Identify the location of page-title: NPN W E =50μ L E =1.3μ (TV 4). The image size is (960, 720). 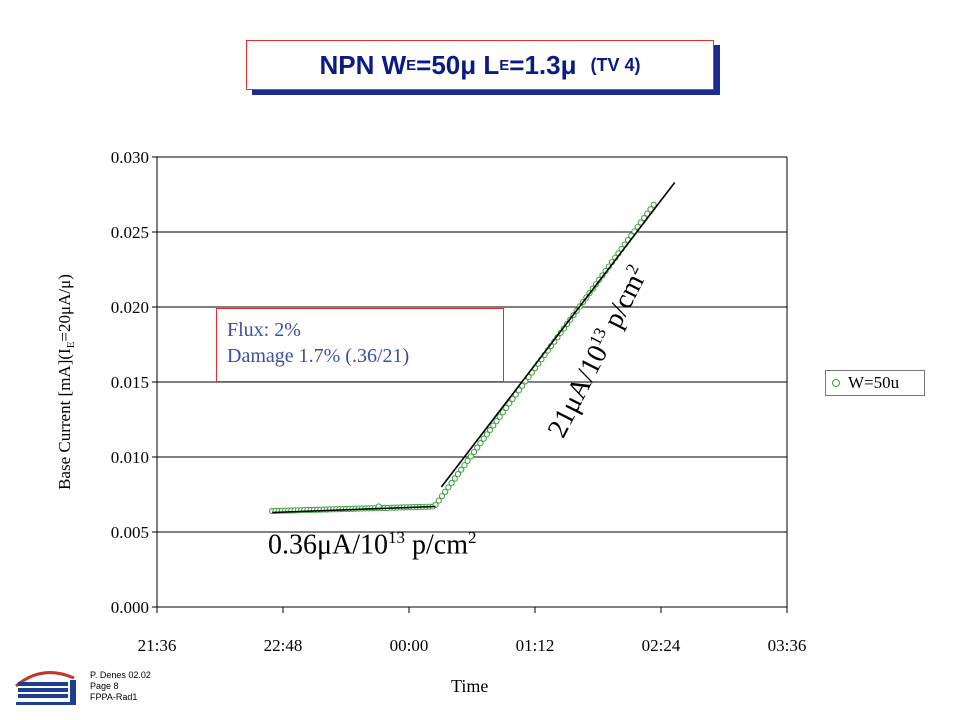
(480, 65).